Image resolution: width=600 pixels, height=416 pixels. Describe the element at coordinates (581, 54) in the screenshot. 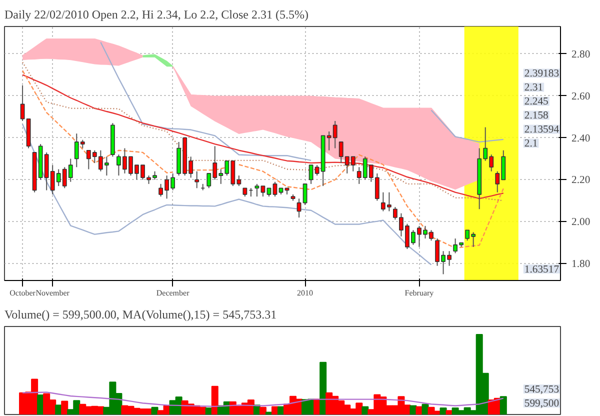

I see `y-tick-label: 2.80` at that location.